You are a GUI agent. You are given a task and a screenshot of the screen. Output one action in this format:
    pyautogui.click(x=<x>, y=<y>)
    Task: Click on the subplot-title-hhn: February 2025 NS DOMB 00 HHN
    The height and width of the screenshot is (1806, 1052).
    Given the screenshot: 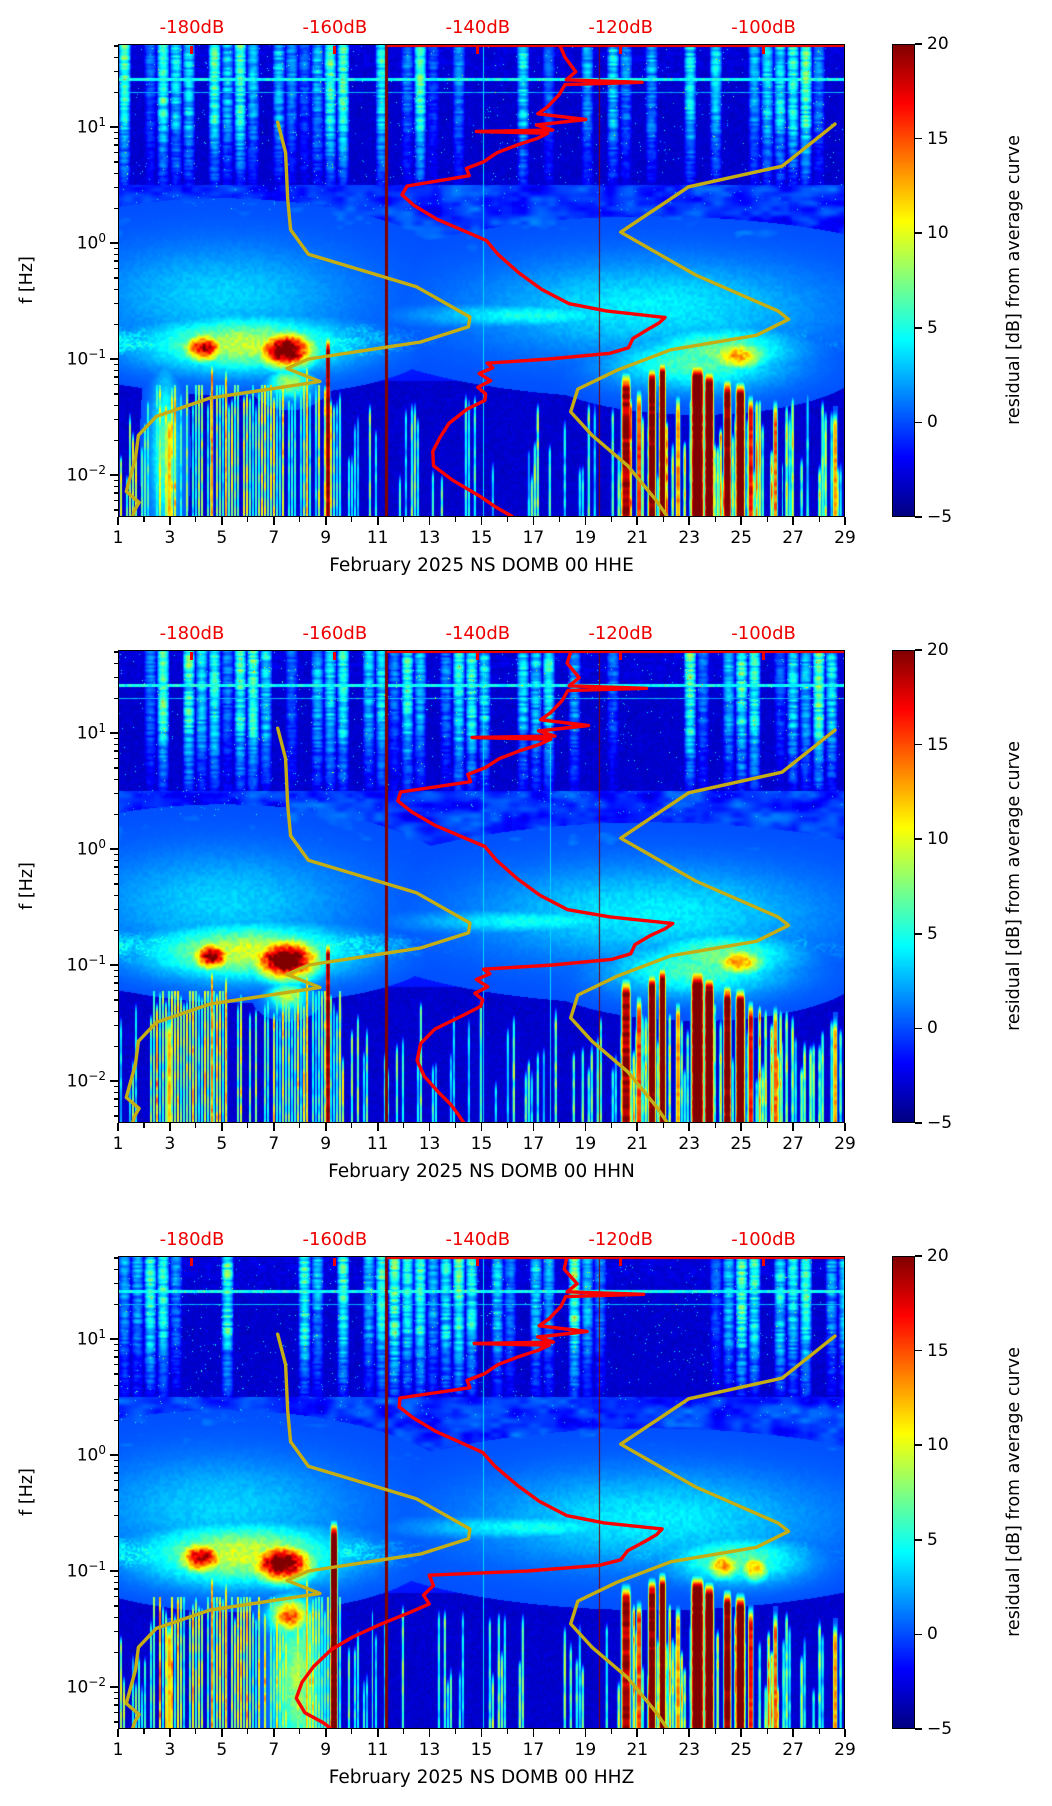 What is the action you would take?
    pyautogui.click(x=481, y=1171)
    